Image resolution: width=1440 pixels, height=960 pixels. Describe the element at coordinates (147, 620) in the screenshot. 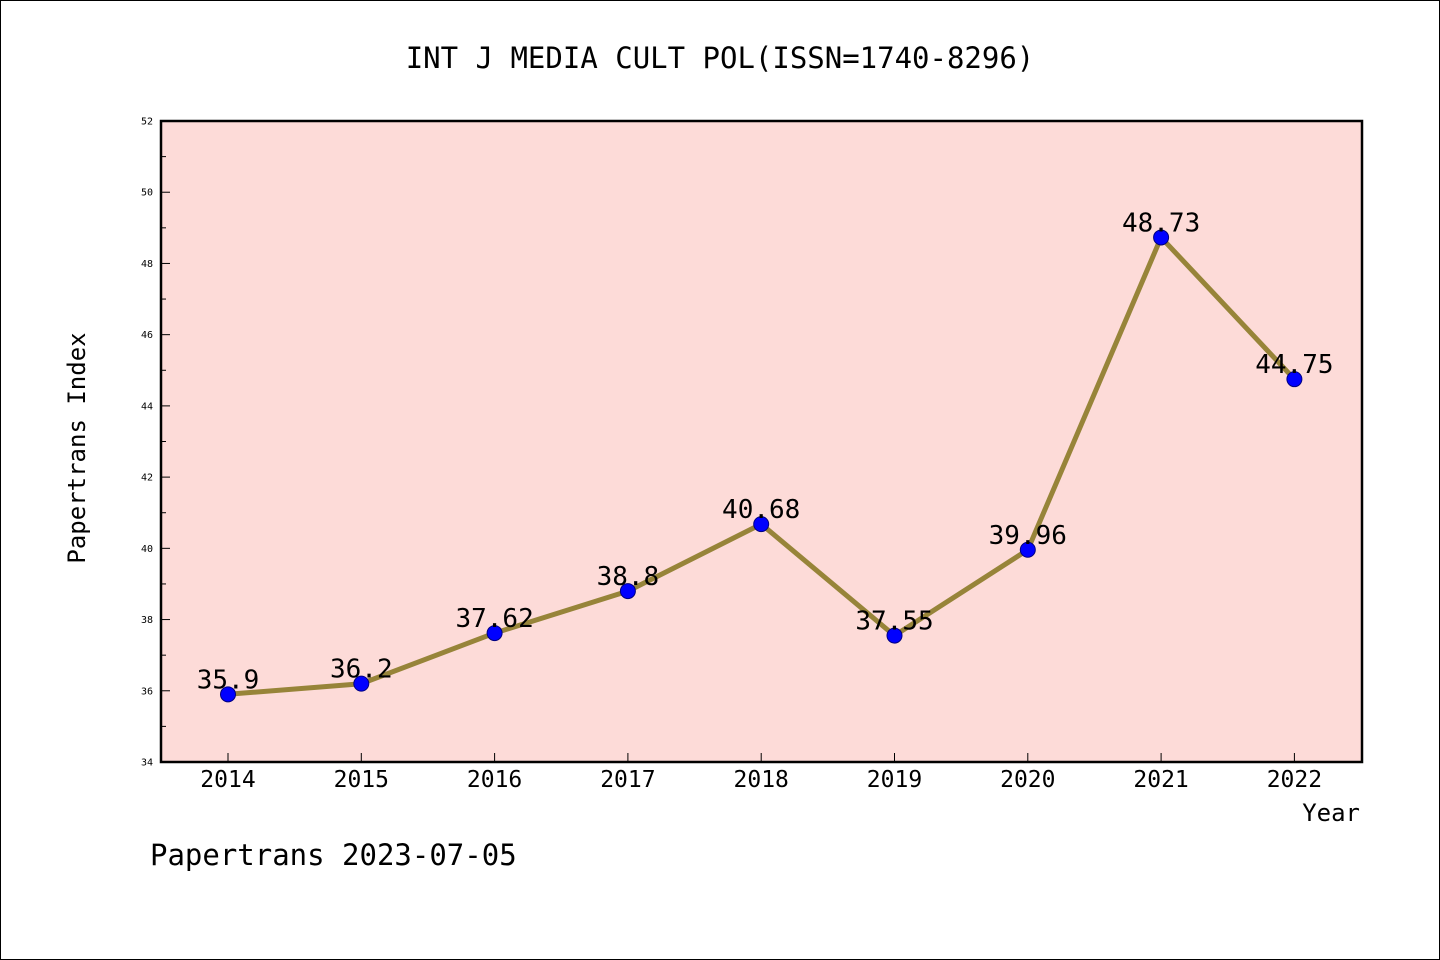

I see `y-tick-label: 38` at that location.